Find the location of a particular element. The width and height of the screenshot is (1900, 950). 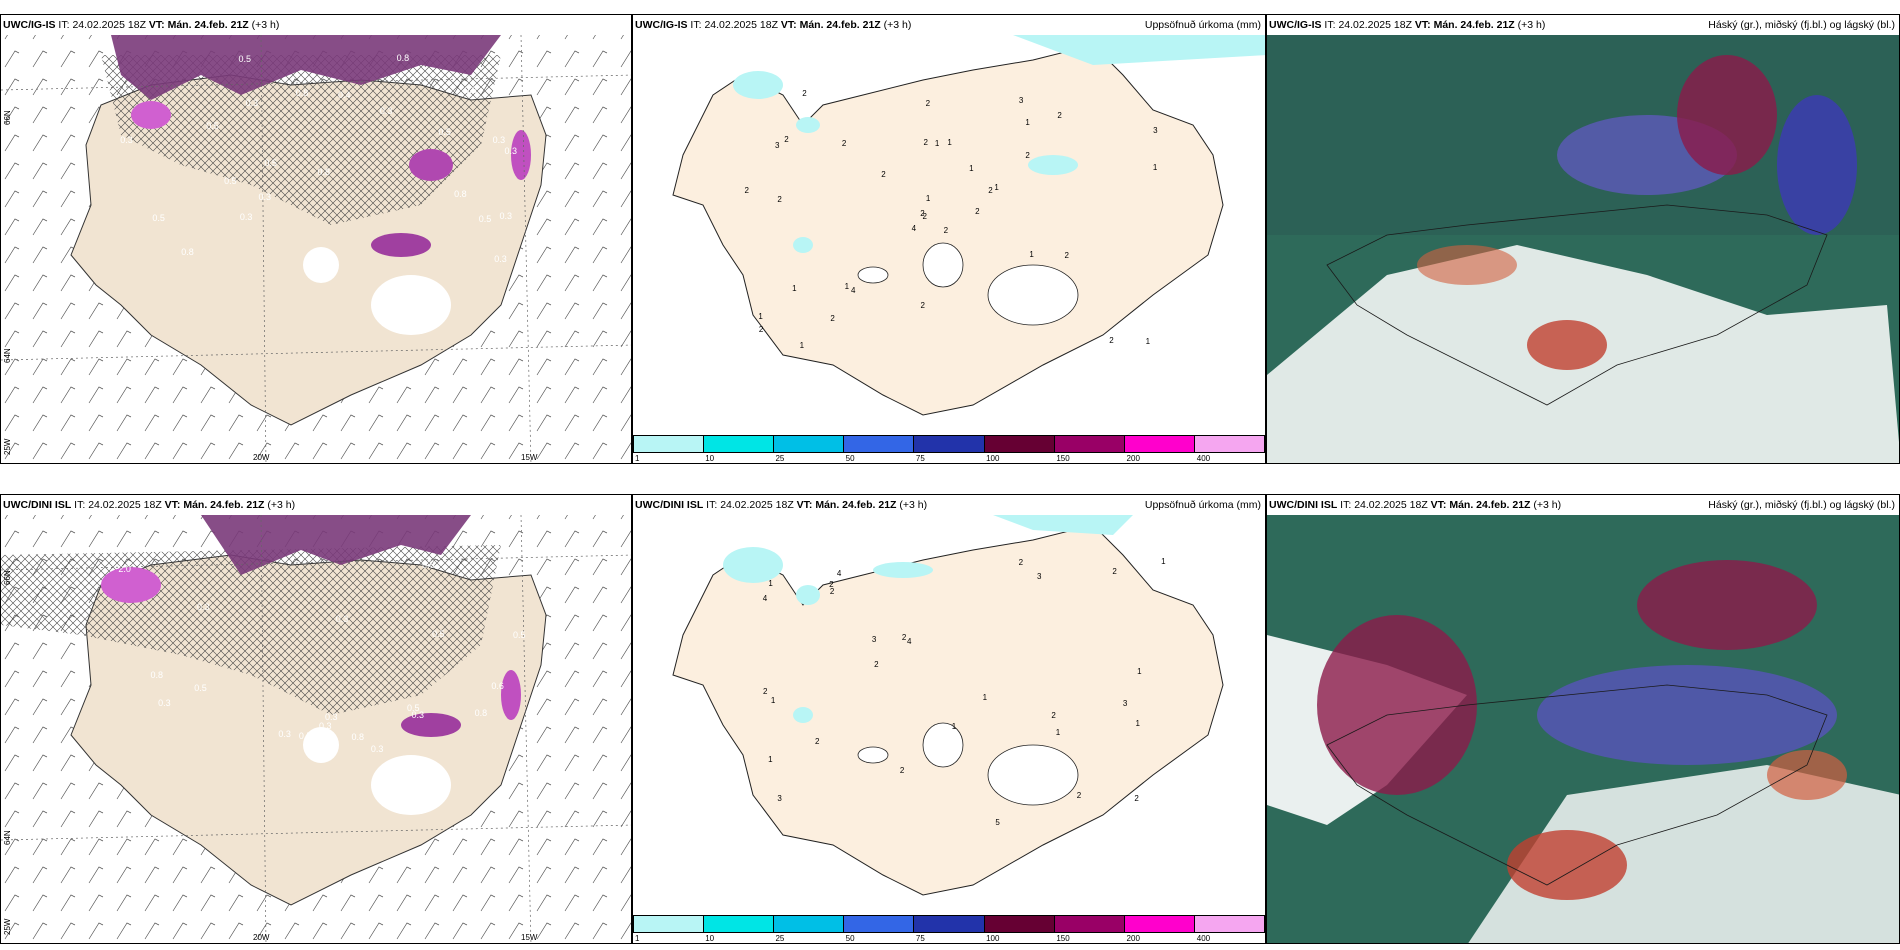

icing-purple is located at coordinates (336, 545).